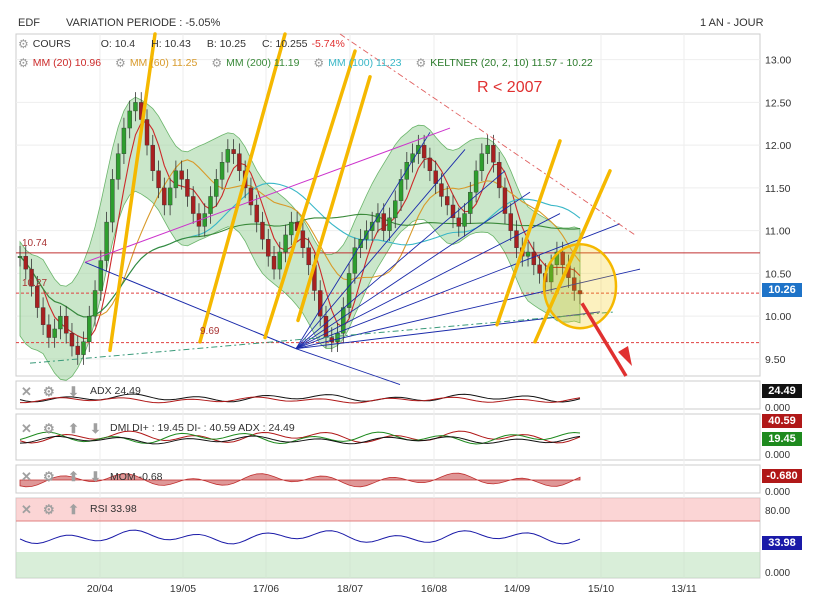 This screenshot has height=596, width=816. Describe the element at coordinates (300, 480) in the screenshot. I see `mom-area` at that location.